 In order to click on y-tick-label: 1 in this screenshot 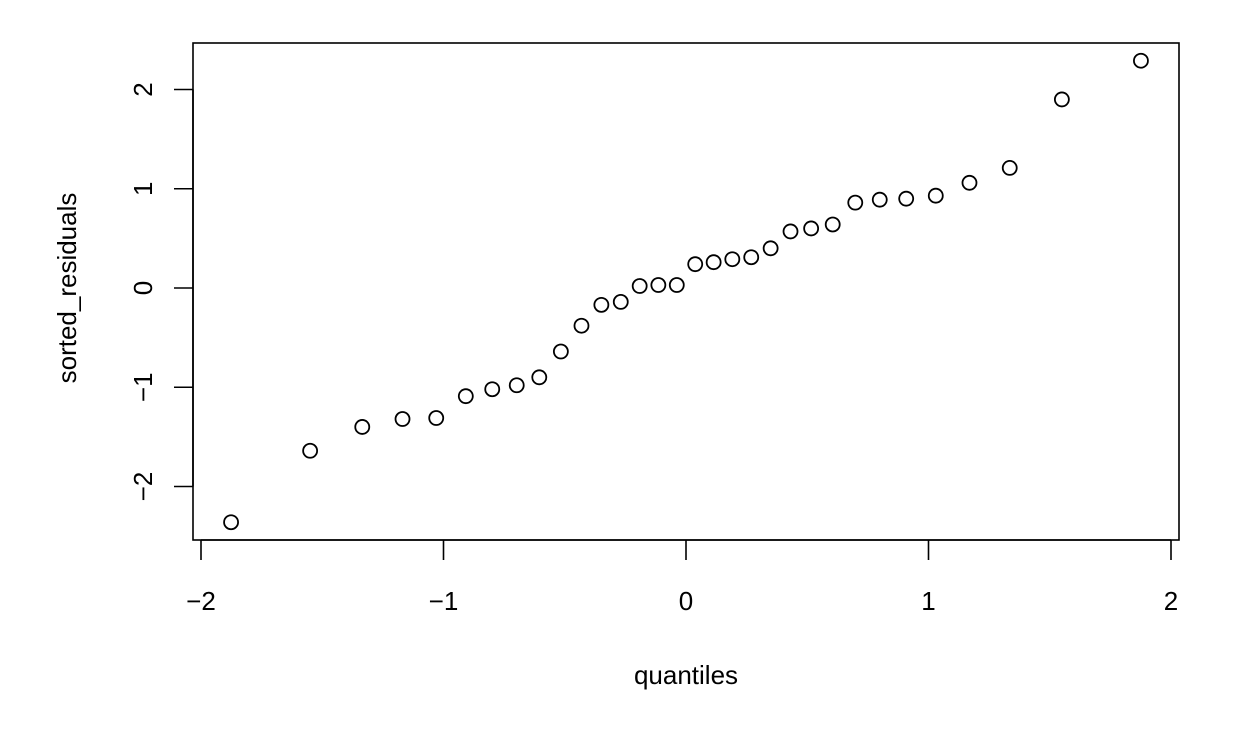, I will do `click(143, 189)`.